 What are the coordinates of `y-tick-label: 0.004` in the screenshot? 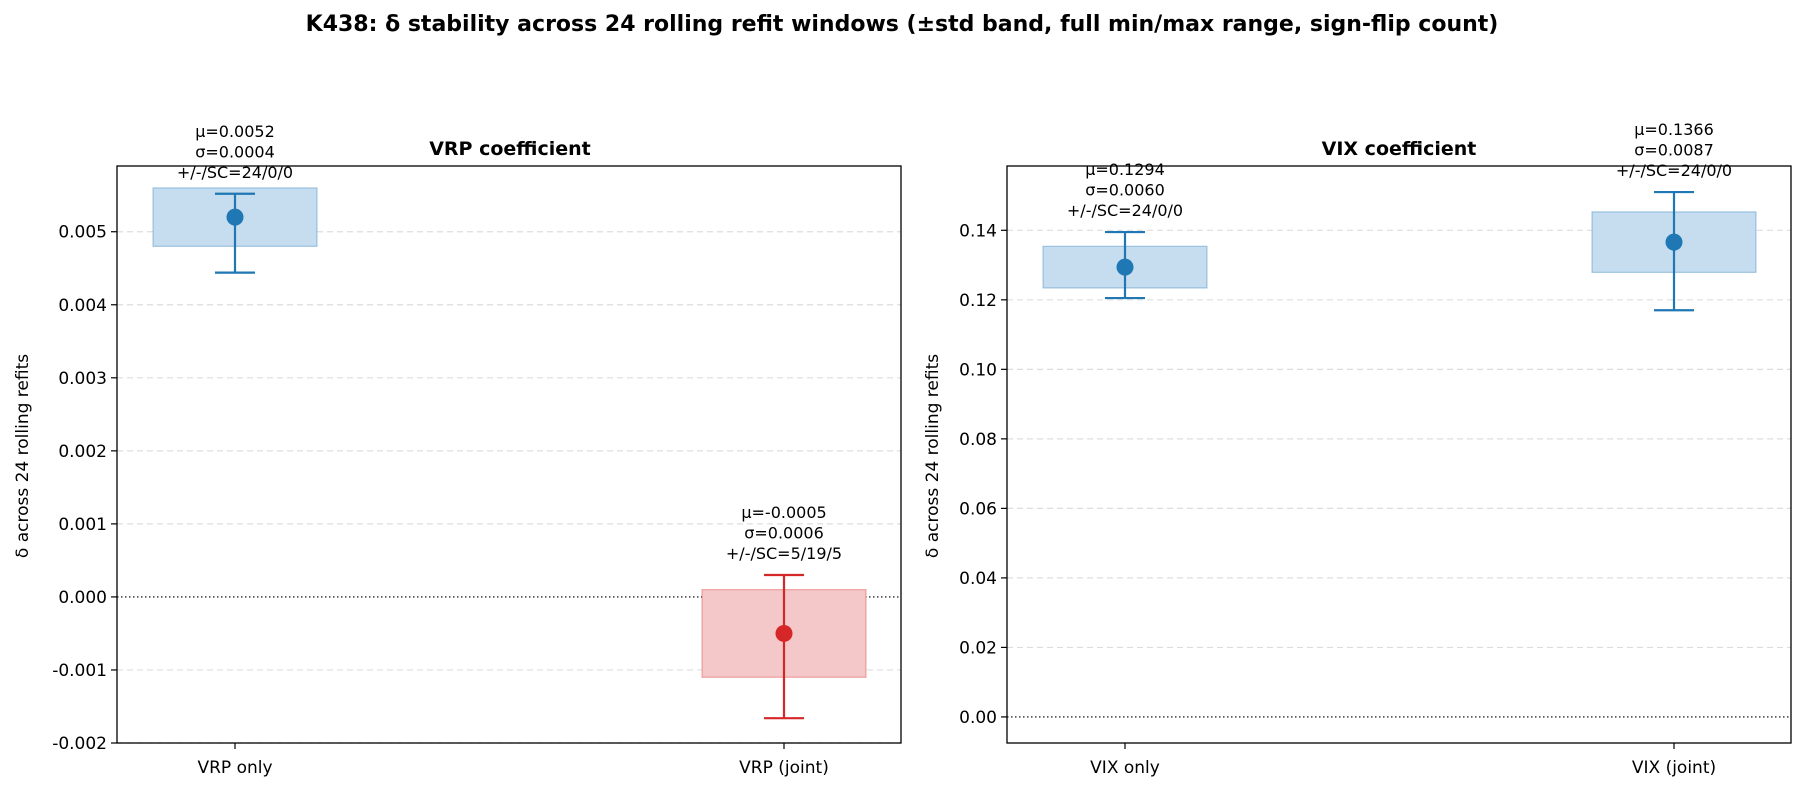 It's located at (82, 306).